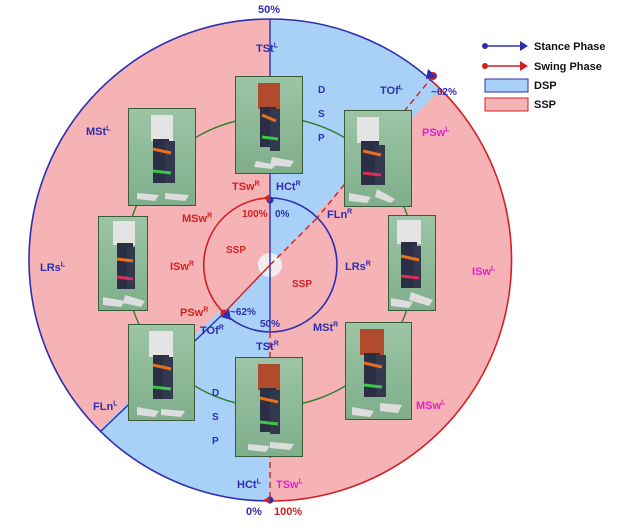 Image resolution: width=618 pixels, height=528 pixels. What do you see at coordinates (378, 371) in the screenshot?
I see `gait-photo-bottom-right` at bounding box center [378, 371].